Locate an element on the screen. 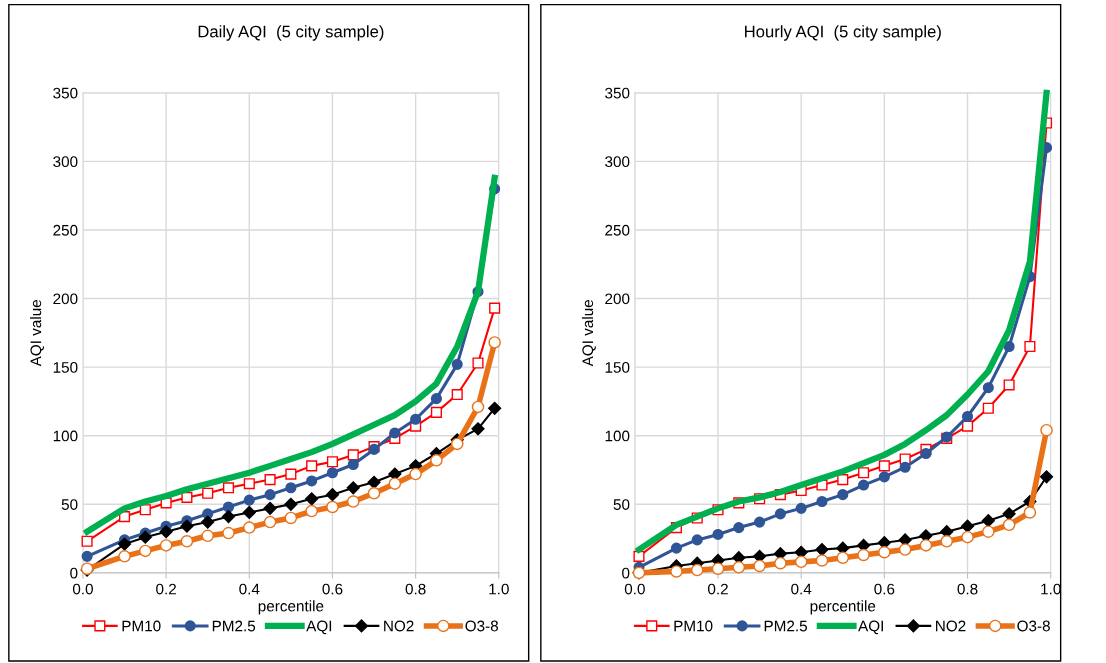  x-tick-label: 1.0 is located at coordinates (499, 589).